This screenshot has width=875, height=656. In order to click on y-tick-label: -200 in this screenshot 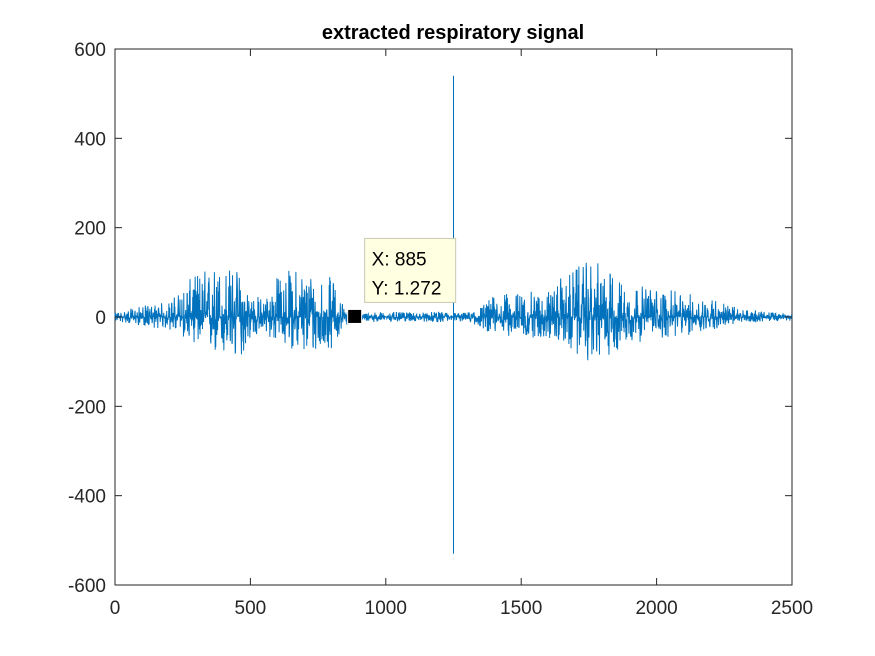, I will do `click(87, 407)`.